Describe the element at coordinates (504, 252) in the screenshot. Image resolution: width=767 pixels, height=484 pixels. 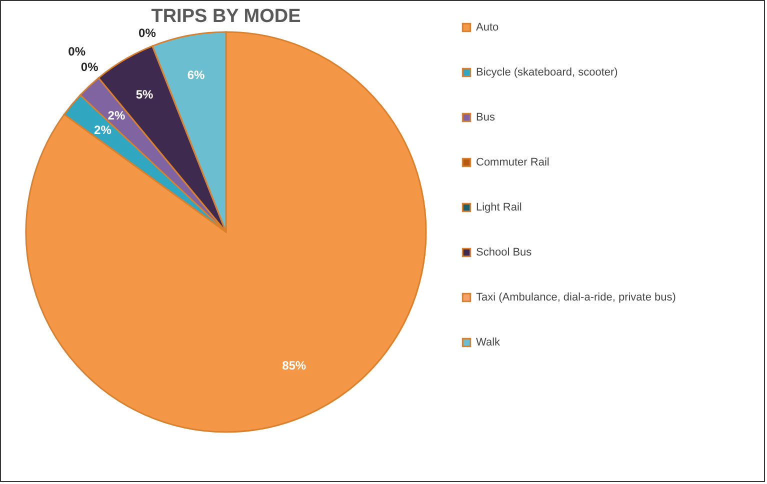
I see `legend-label: School Bus` at that location.